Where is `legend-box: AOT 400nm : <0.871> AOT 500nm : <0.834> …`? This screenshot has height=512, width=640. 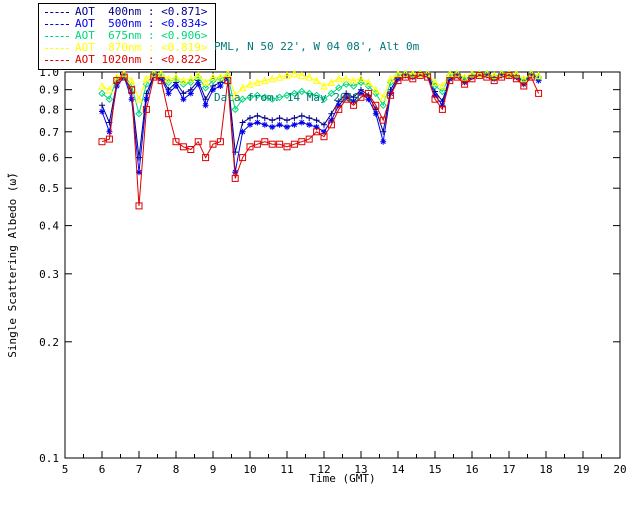
legend-box: AOT 400nm : <0.871> AOT 500nm : <0.834> … is located at coordinates (127, 36).